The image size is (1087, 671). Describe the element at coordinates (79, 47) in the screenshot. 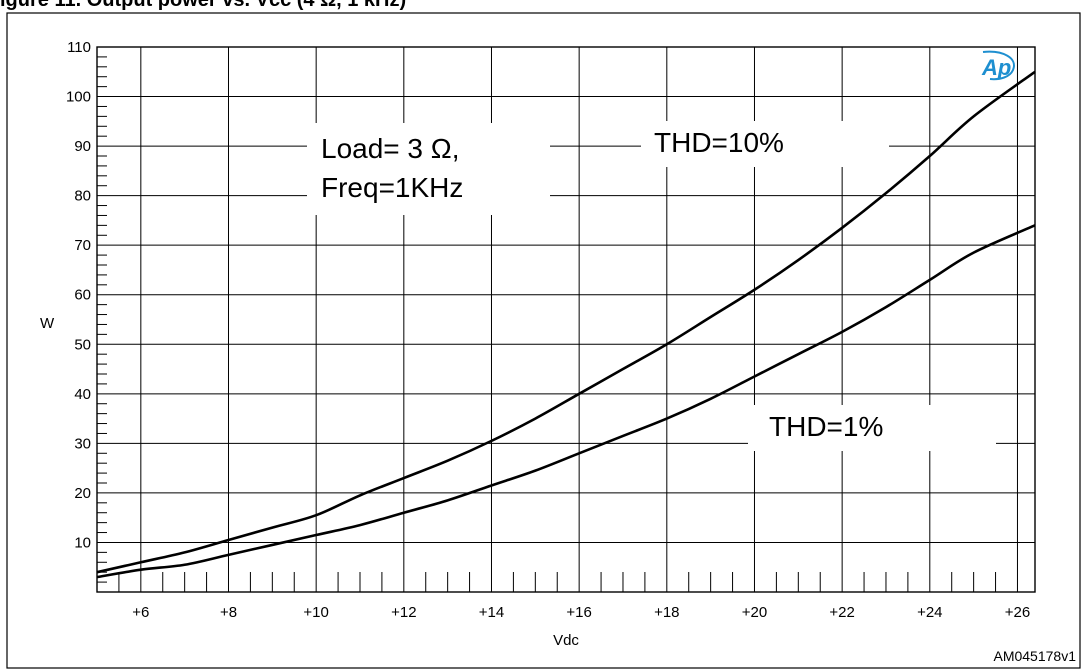

I see `y-tick-label: 110` at that location.